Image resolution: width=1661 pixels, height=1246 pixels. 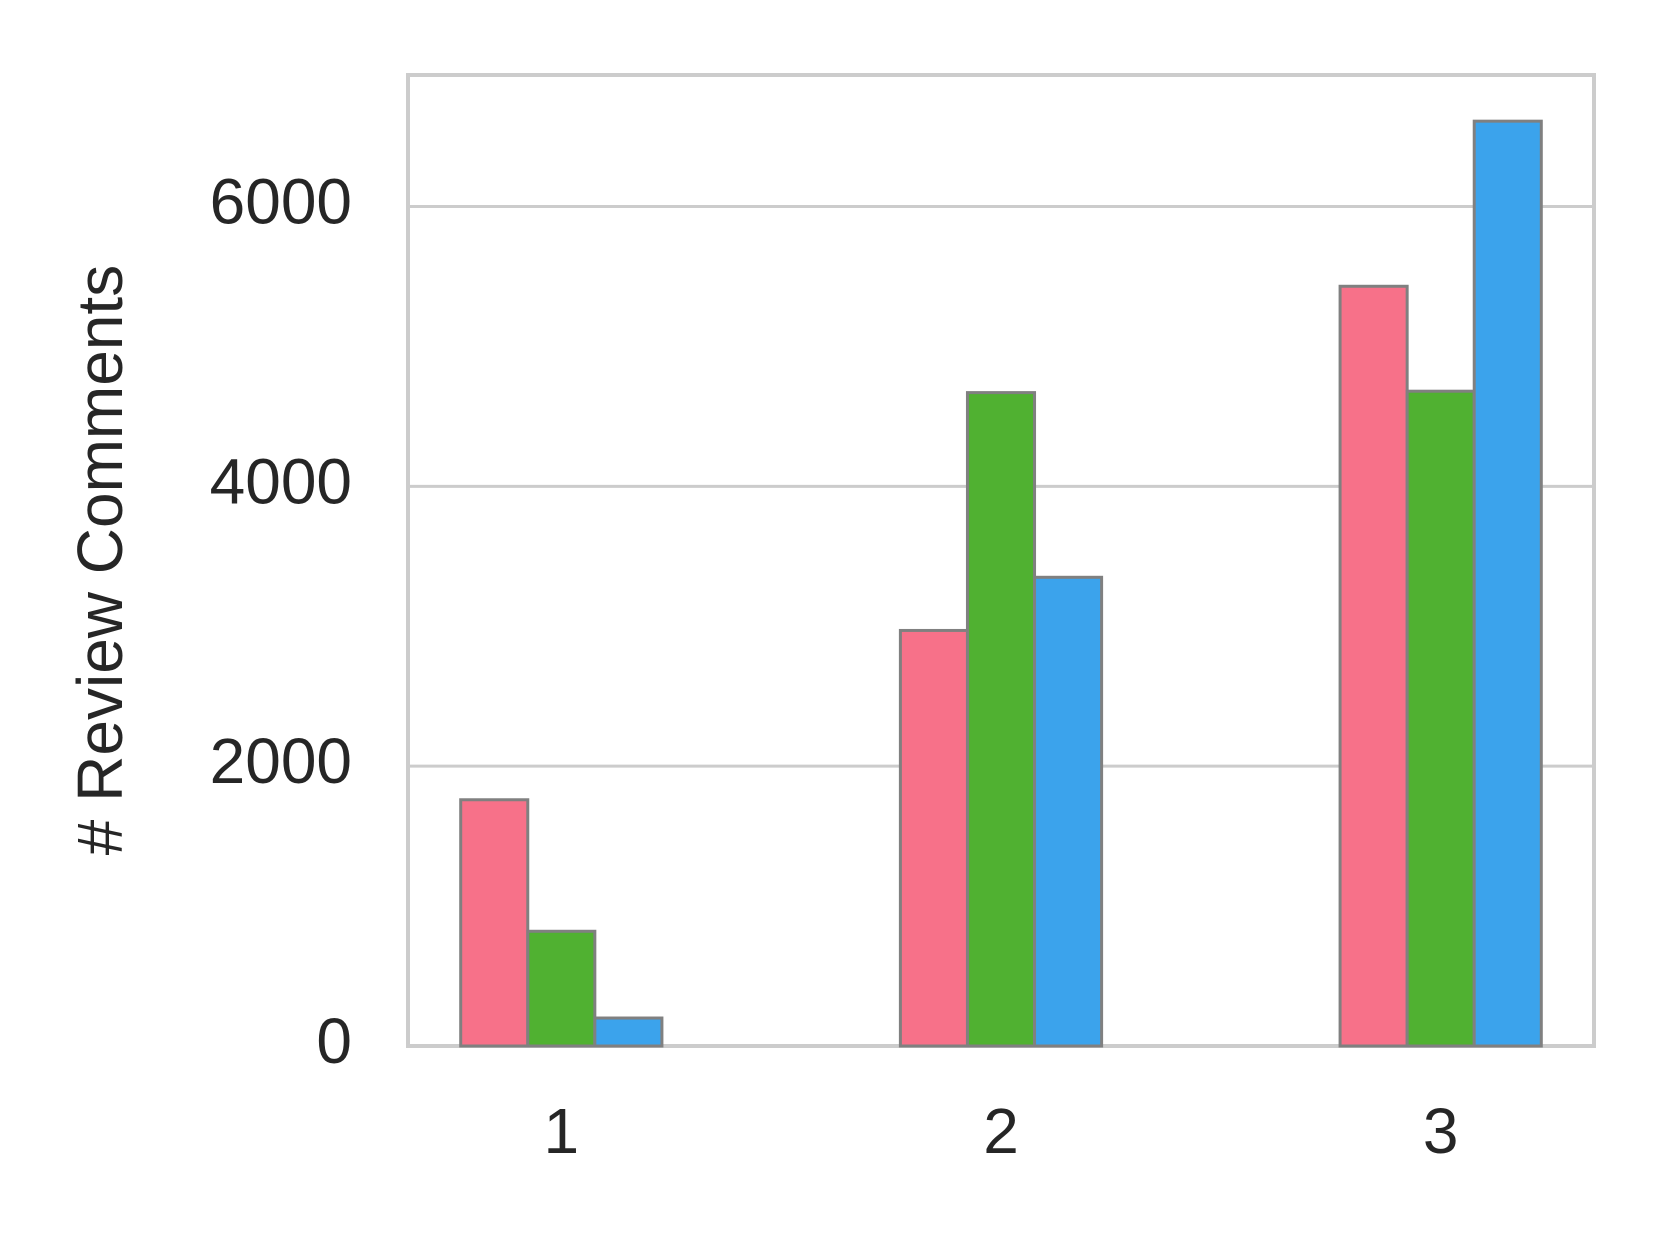 I want to click on y-tick-label: 2000, so click(x=281, y=761).